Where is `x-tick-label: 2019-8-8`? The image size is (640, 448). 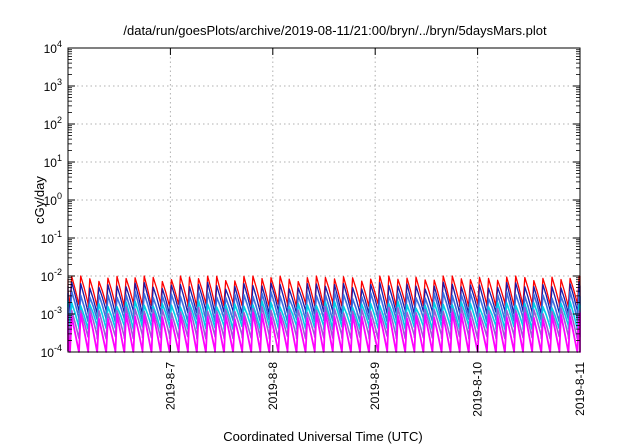
x-tick-label: 2019-8-8 is located at coordinates (273, 386).